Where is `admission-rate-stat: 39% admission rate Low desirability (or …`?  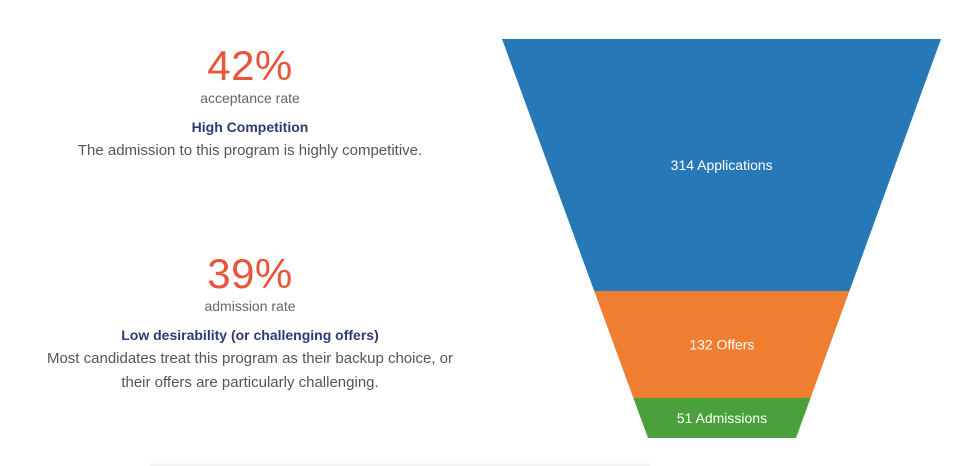
admission-rate-stat: 39% admission rate Low desirability (or … is located at coordinates (250, 322).